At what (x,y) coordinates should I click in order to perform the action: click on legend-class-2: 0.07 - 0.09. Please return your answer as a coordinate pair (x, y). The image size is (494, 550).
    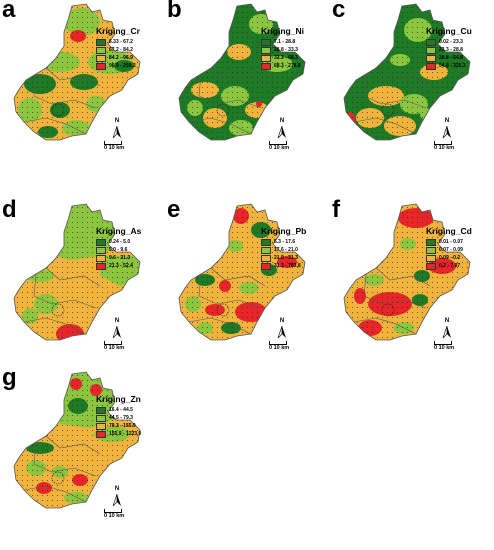
    Looking at the image, I should click on (451, 250).